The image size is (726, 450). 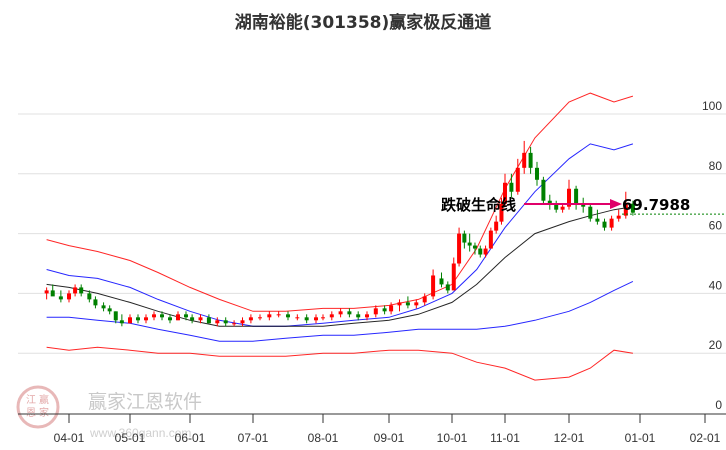 I want to click on y-tick-label: 60, so click(x=716, y=226).